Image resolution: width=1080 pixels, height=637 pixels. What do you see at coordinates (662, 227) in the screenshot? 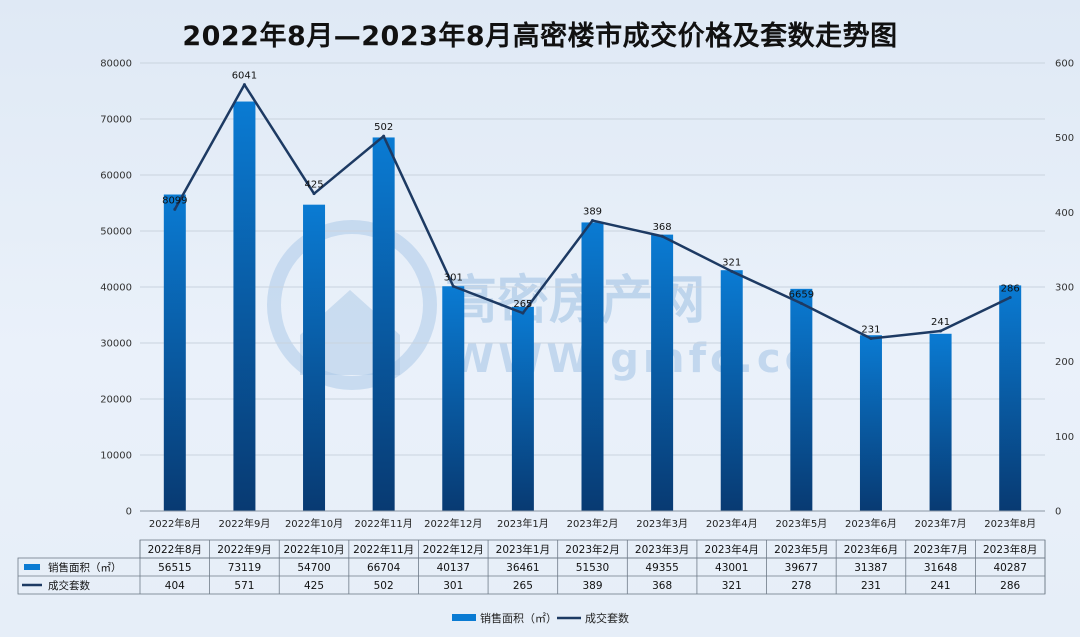
I see `data-label: 368` at bounding box center [662, 227].